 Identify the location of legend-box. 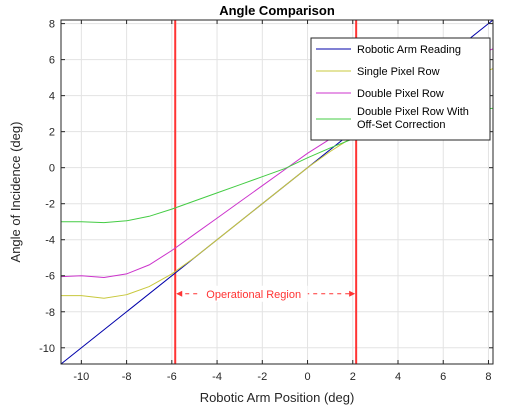
(400, 89).